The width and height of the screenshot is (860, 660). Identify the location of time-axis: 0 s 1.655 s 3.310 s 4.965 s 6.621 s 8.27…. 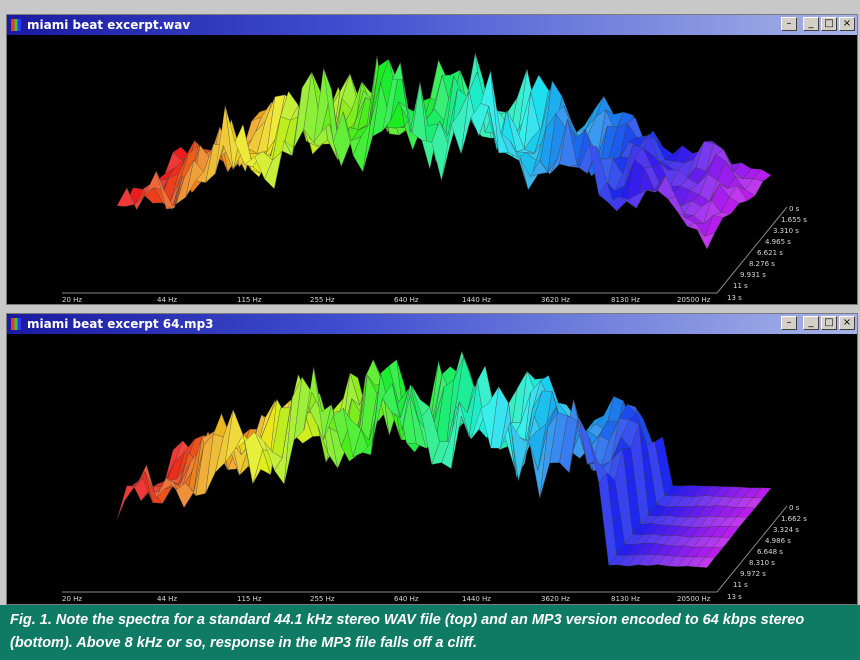
(761, 253).